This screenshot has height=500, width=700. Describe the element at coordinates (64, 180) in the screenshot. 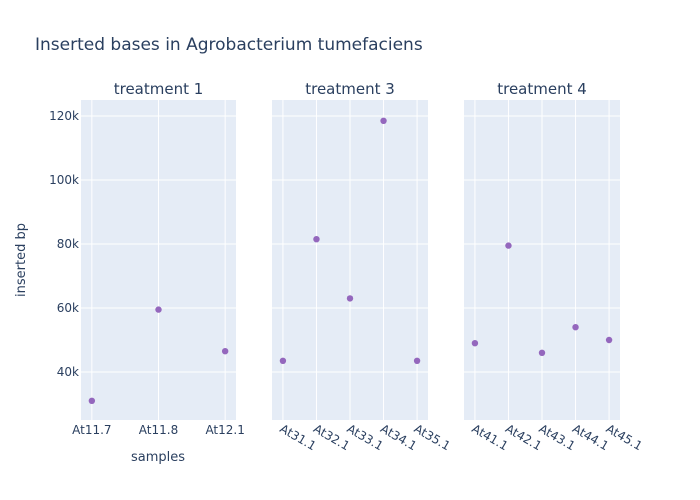

I see `y-tick-label: 100k` at that location.